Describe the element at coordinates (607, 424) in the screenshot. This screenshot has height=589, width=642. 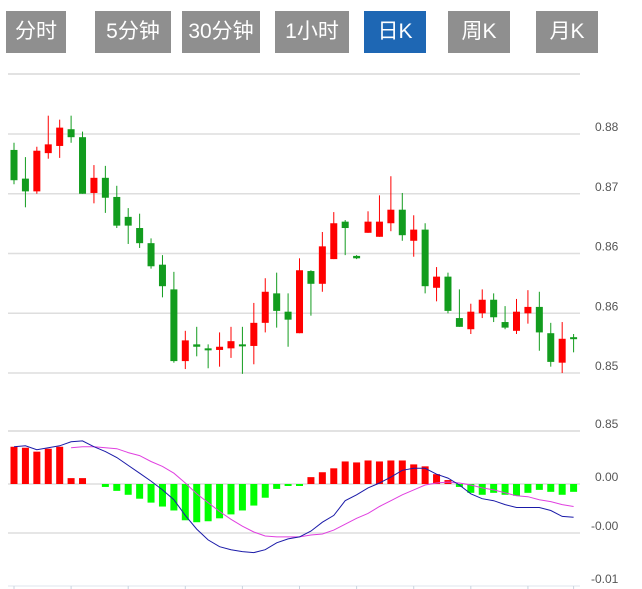
I see `macd-tick-label: 0.85` at that location.